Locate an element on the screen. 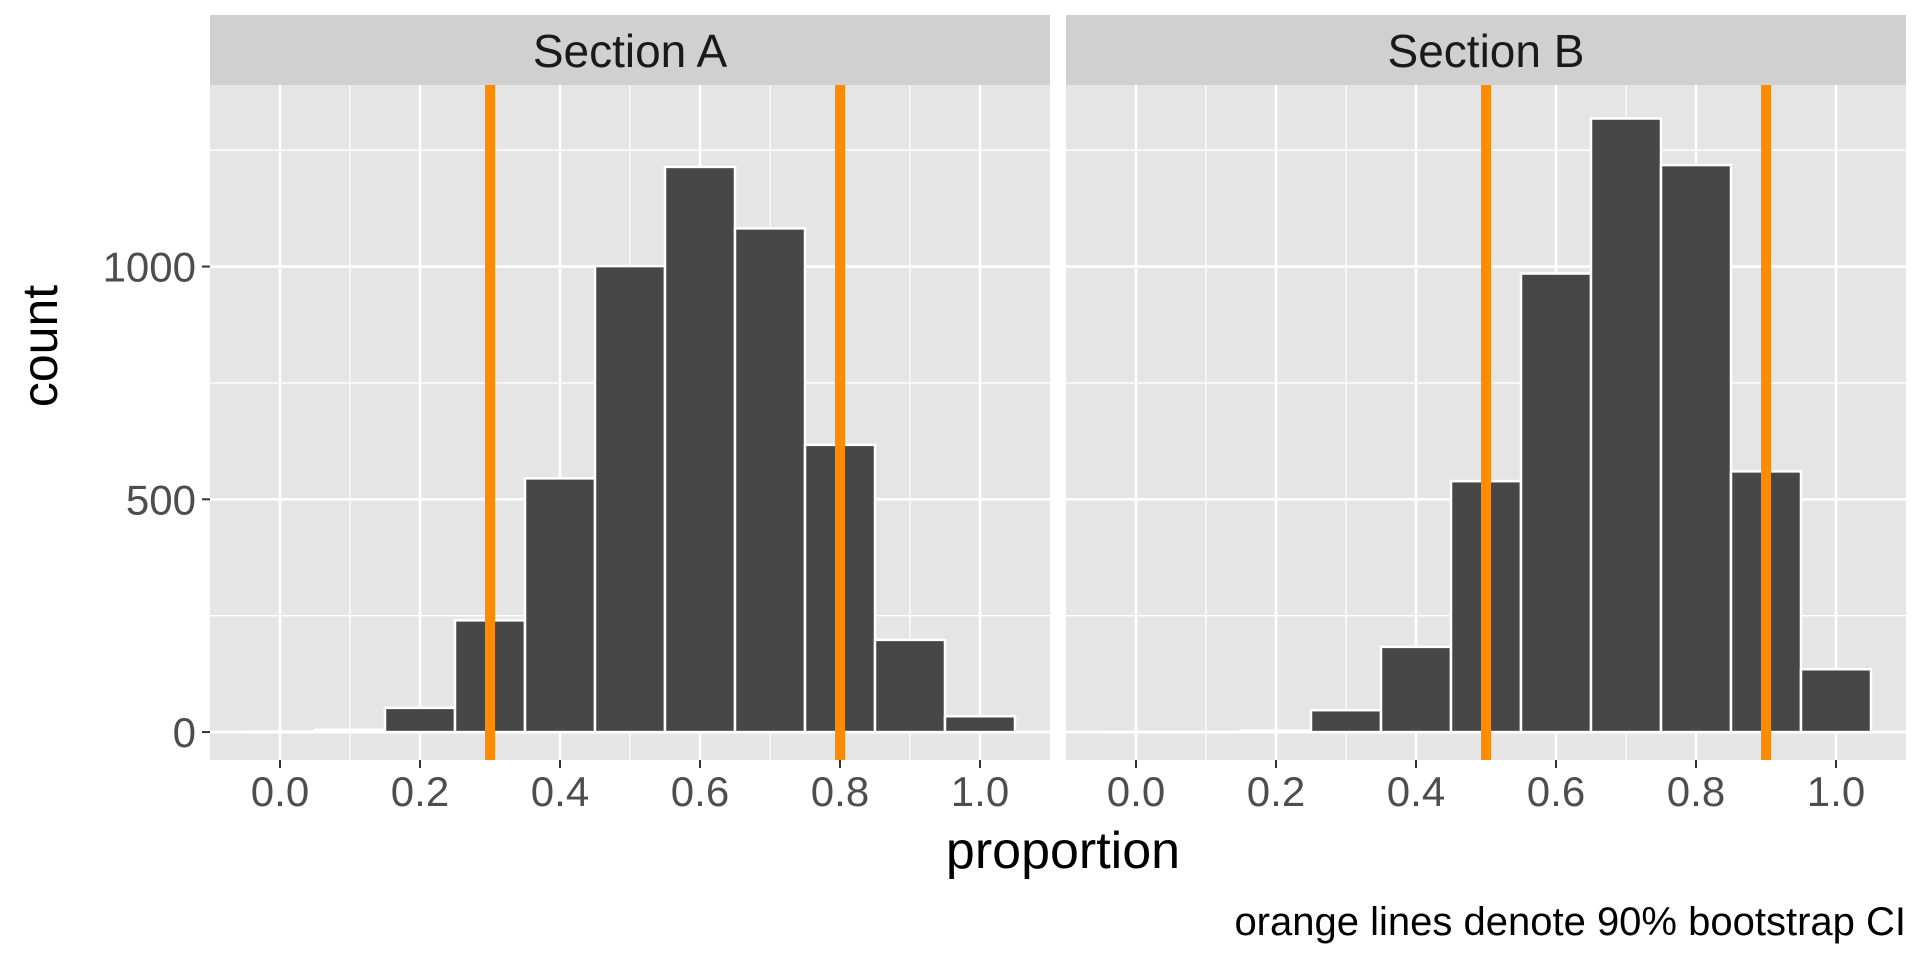  y-tick-label: 0 is located at coordinates (184, 732).